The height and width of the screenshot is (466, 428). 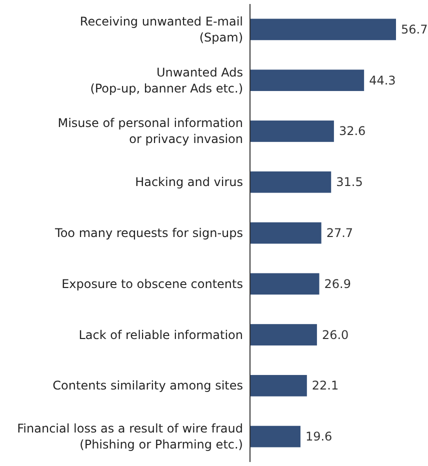 I want to click on y-tick-label: Contents similarity among sites, so click(x=147, y=385).